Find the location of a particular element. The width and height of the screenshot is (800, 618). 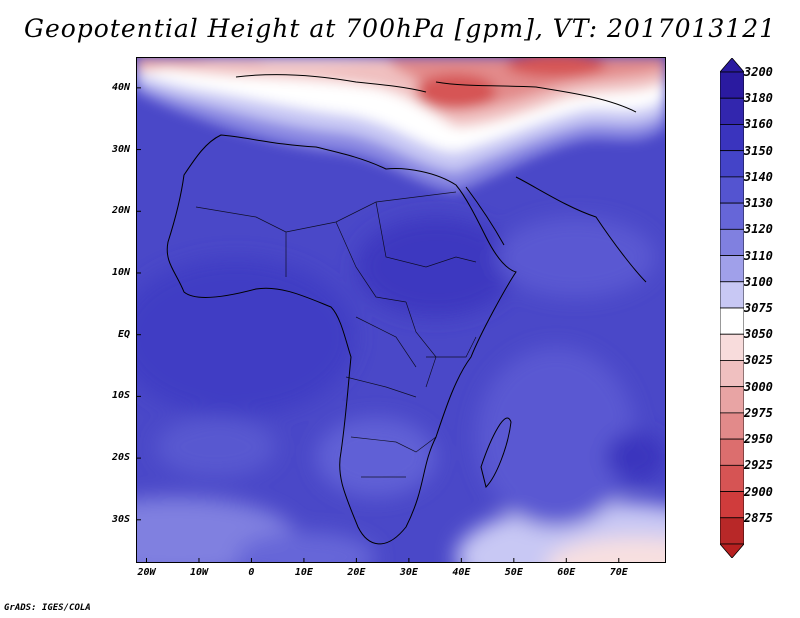

colorbar-label: 3180 is located at coordinates (758, 98).